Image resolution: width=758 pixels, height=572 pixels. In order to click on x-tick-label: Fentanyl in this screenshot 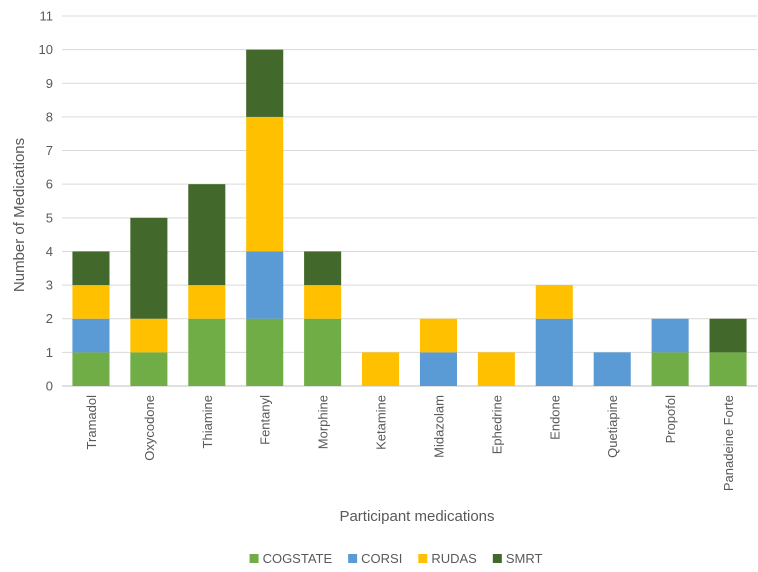, I will do `click(265, 420)`.